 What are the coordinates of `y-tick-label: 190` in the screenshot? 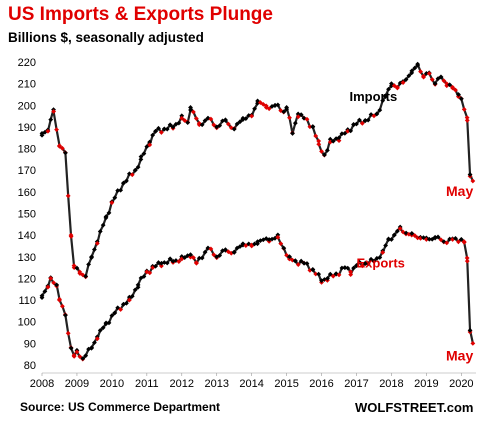 It's located at (27, 128).